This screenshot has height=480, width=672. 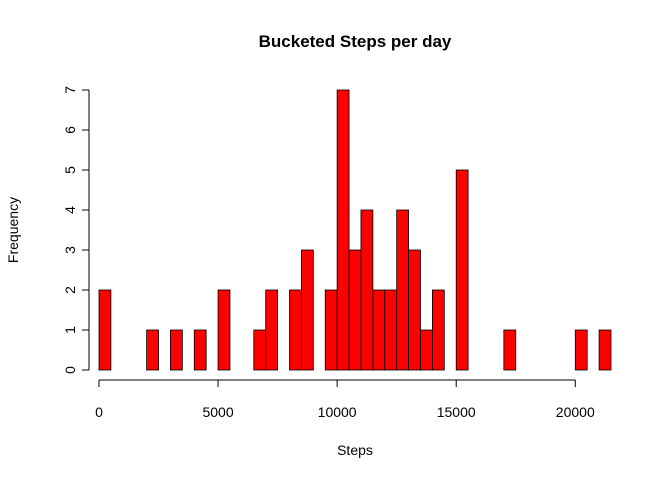 I want to click on x-tick-label: 10000, so click(x=337, y=412).